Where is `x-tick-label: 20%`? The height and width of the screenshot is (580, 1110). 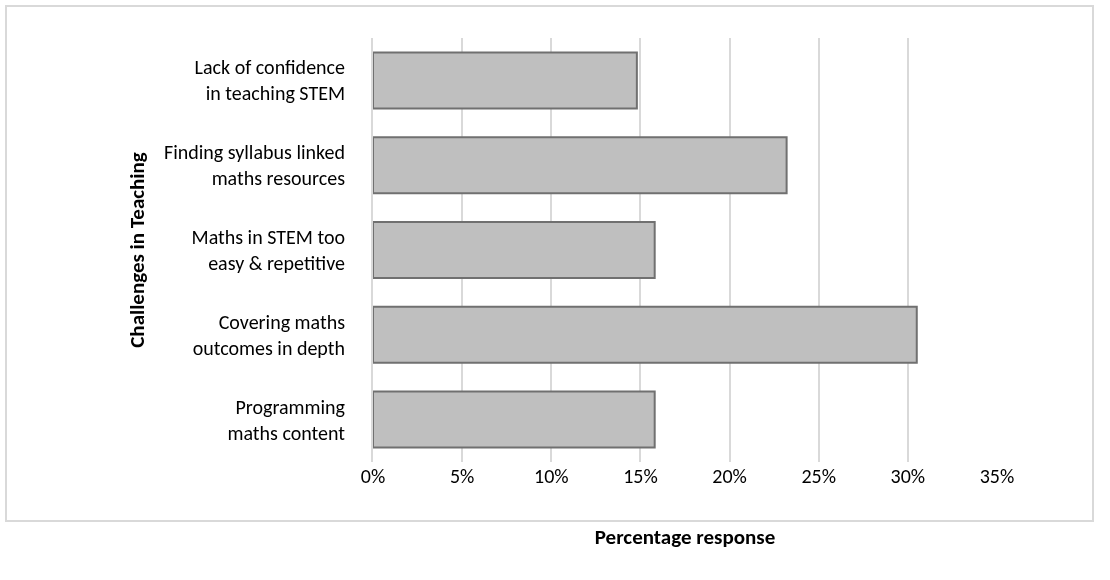 x-tick-label: 20% is located at coordinates (729, 476).